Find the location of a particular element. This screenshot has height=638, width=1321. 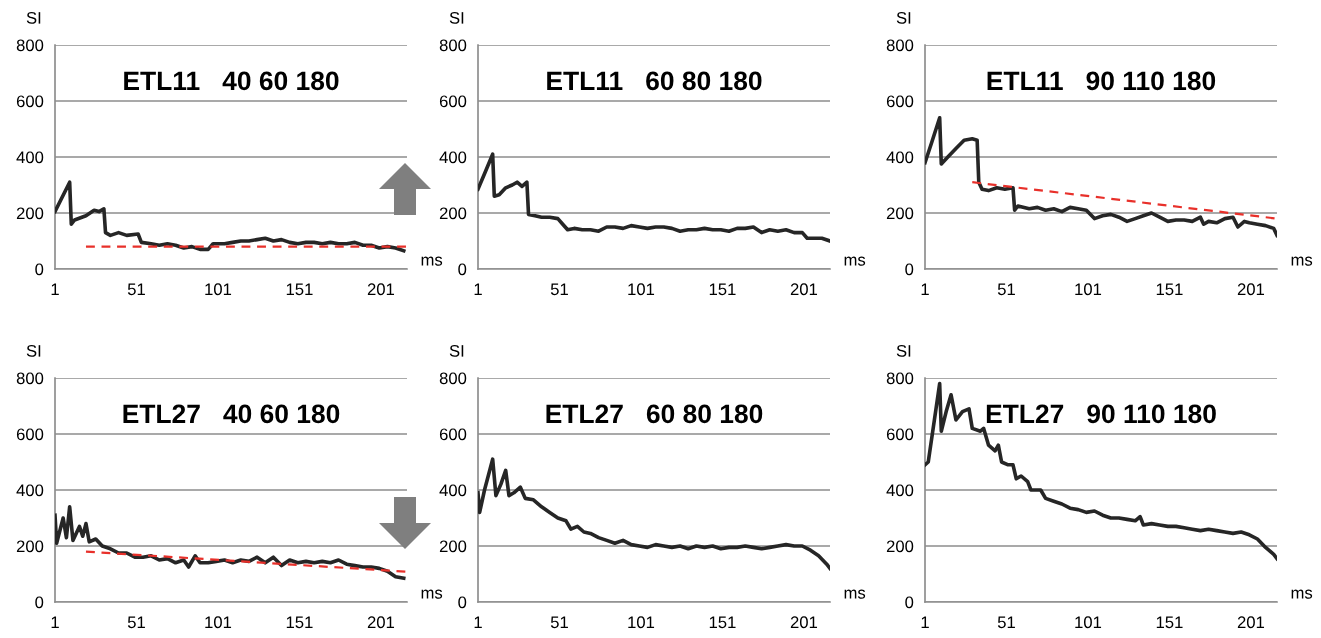

text: ETL11 40 60 180 is located at coordinates (231, 81).